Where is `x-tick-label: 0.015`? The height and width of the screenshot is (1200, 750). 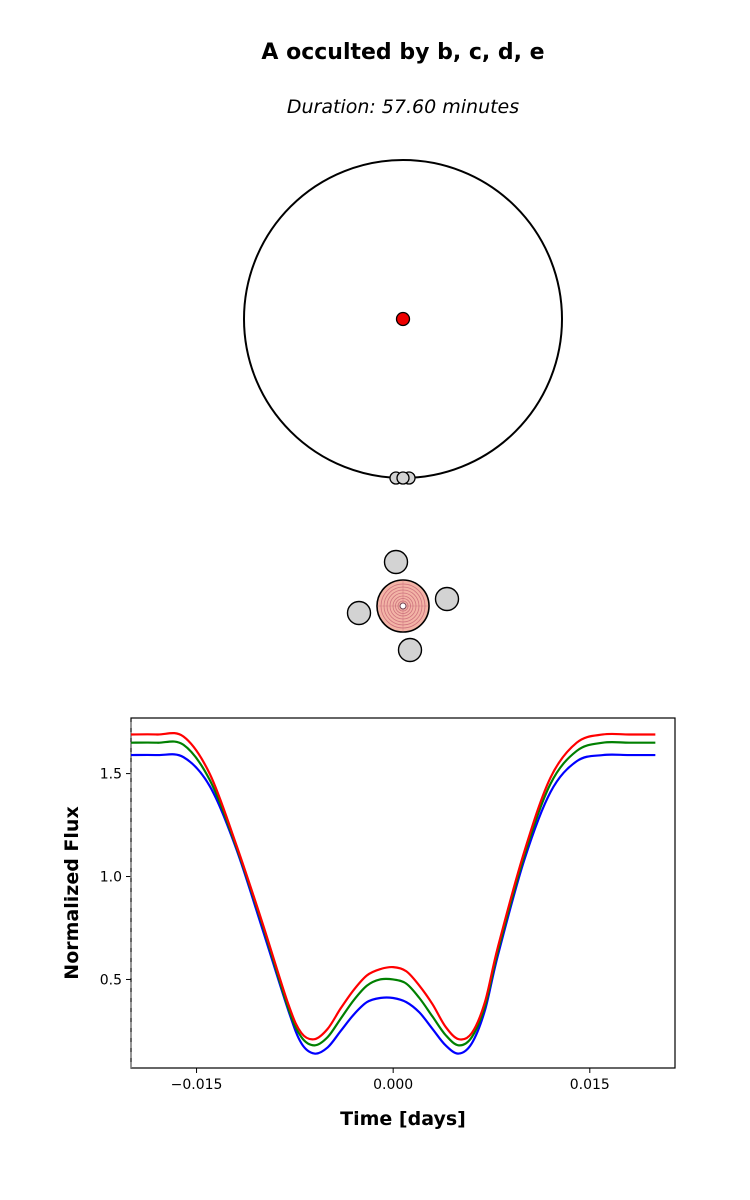
x-tick-label: 0.015 is located at coordinates (590, 1085).